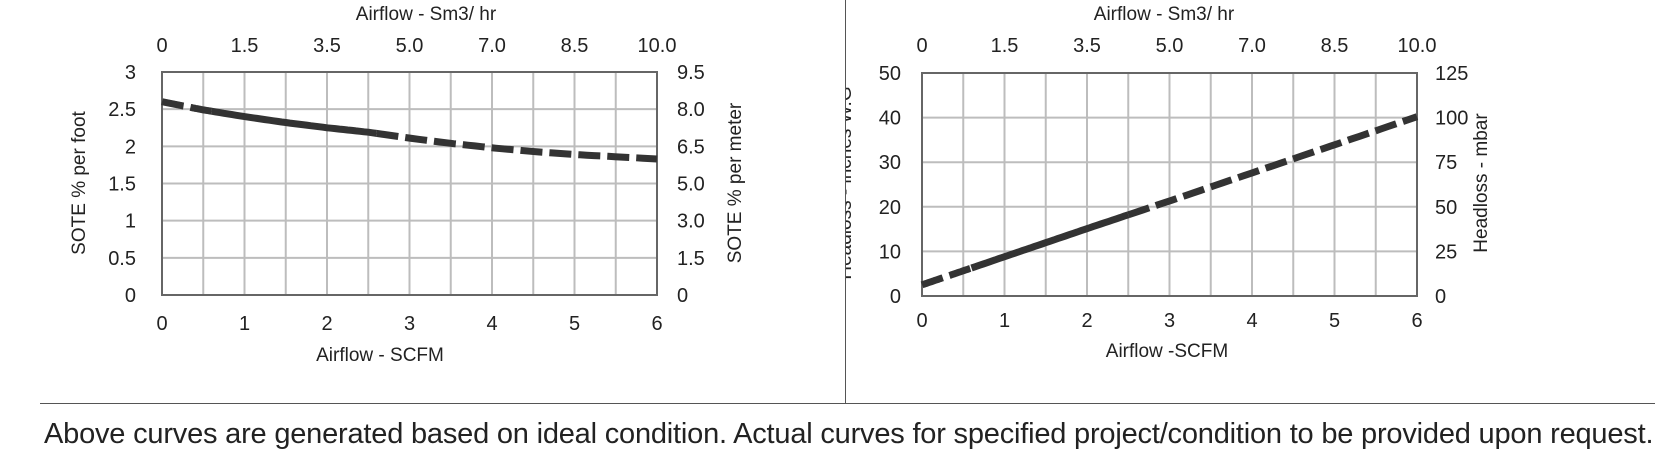 This screenshot has height=470, width=1680. Describe the element at coordinates (1446, 252) in the screenshot. I see `y-right-tick-label: 25` at that location.